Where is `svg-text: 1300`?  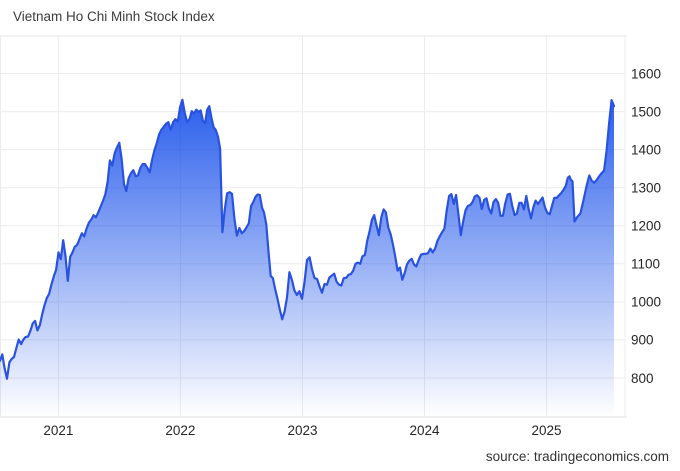 svg-text: 1300 is located at coordinates (646, 188).